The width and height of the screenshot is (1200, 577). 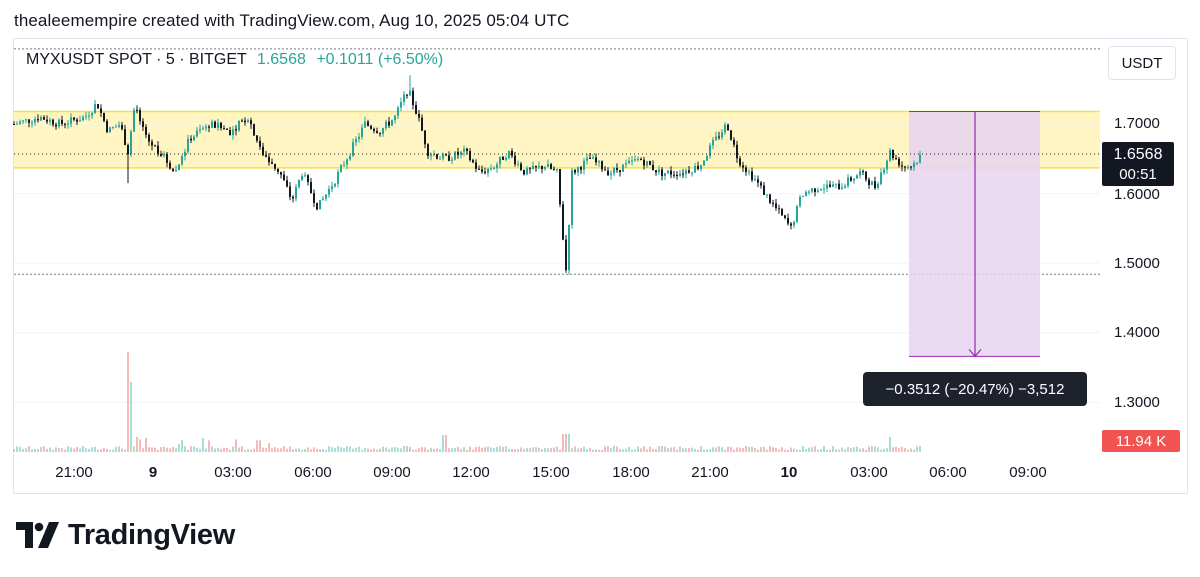 What do you see at coordinates (153, 472) in the screenshot?
I see `time-axis-label: 9` at bounding box center [153, 472].